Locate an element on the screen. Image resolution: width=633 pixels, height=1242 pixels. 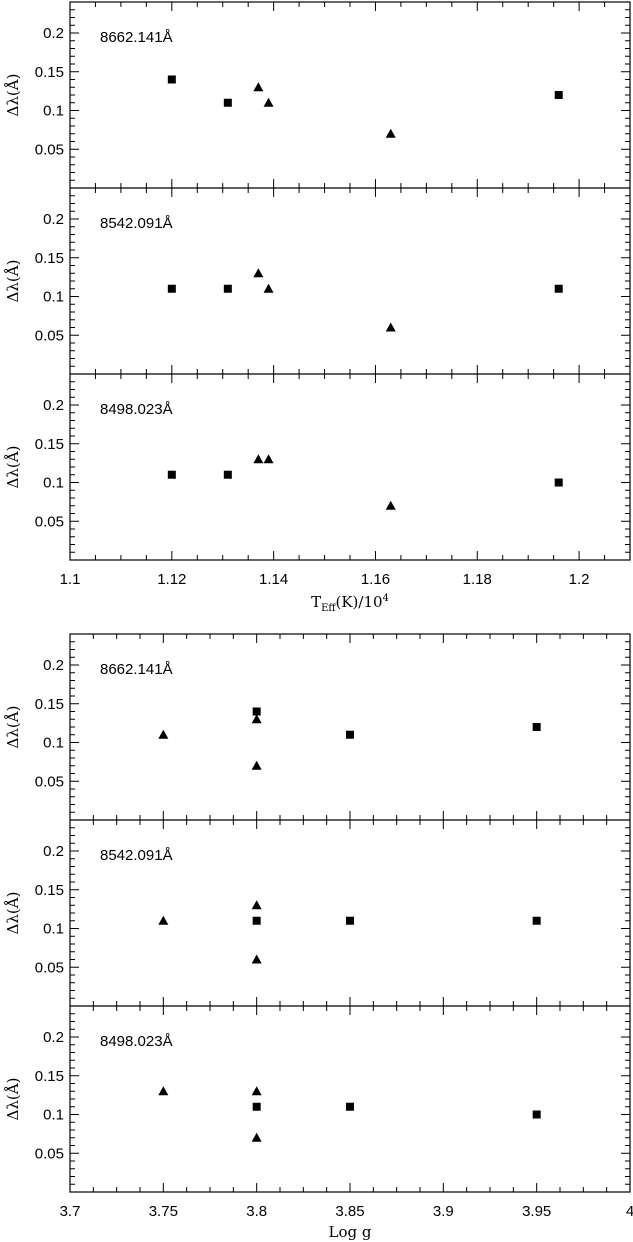
x-tick-label: 1.16 is located at coordinates (375, 579).